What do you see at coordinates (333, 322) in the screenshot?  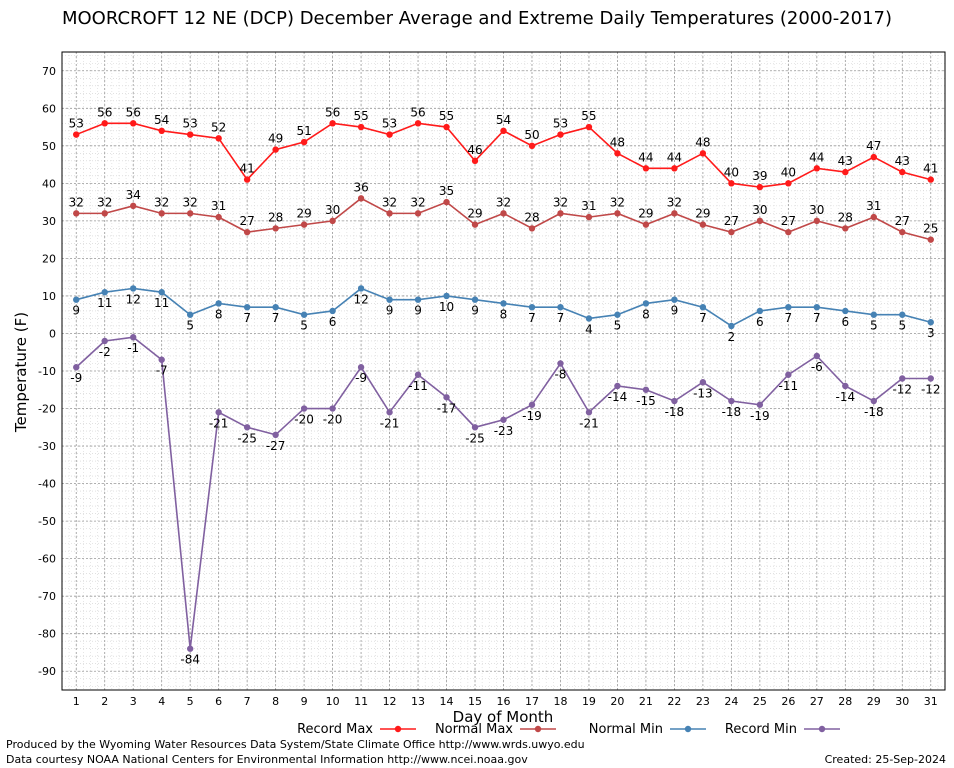 I see `data-label: 6` at bounding box center [333, 322].